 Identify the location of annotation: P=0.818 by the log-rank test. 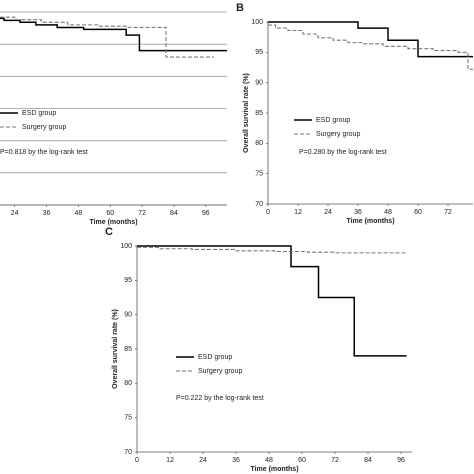
(44, 152).